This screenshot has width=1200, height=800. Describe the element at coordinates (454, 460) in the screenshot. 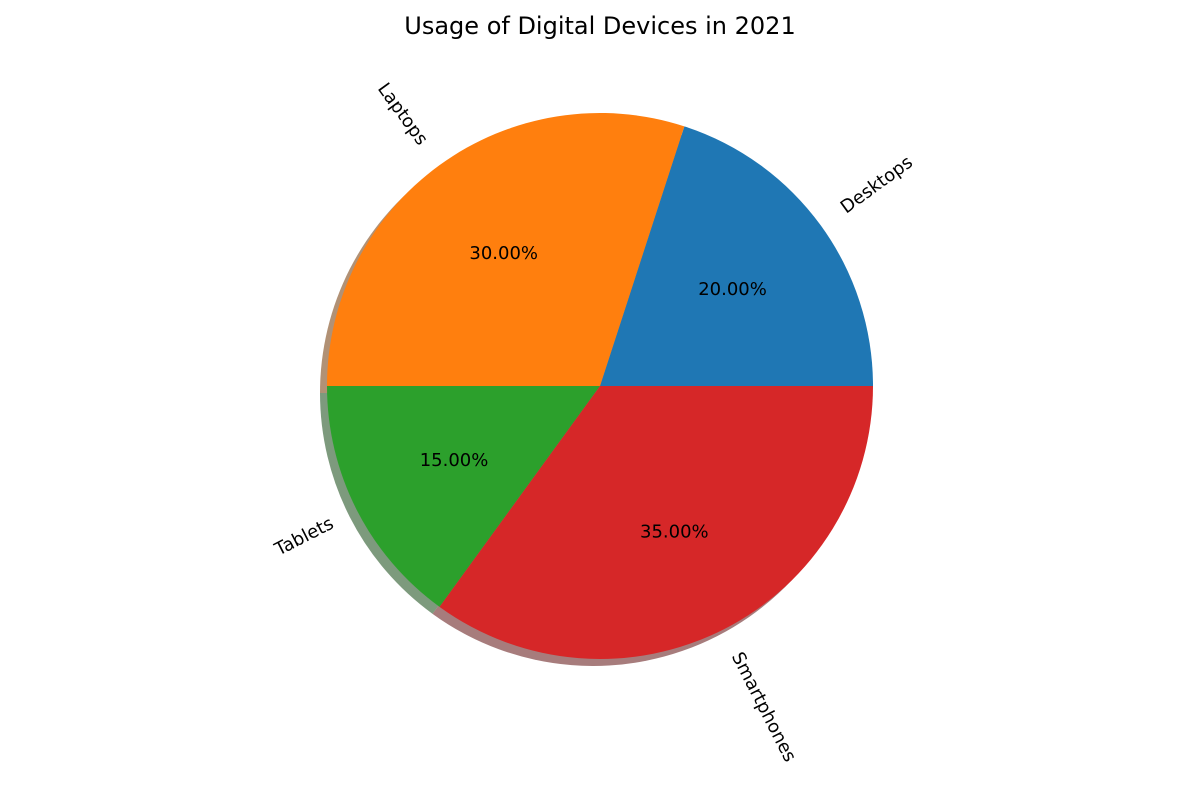

I see `percent-label-tablets: 15.00%` at that location.